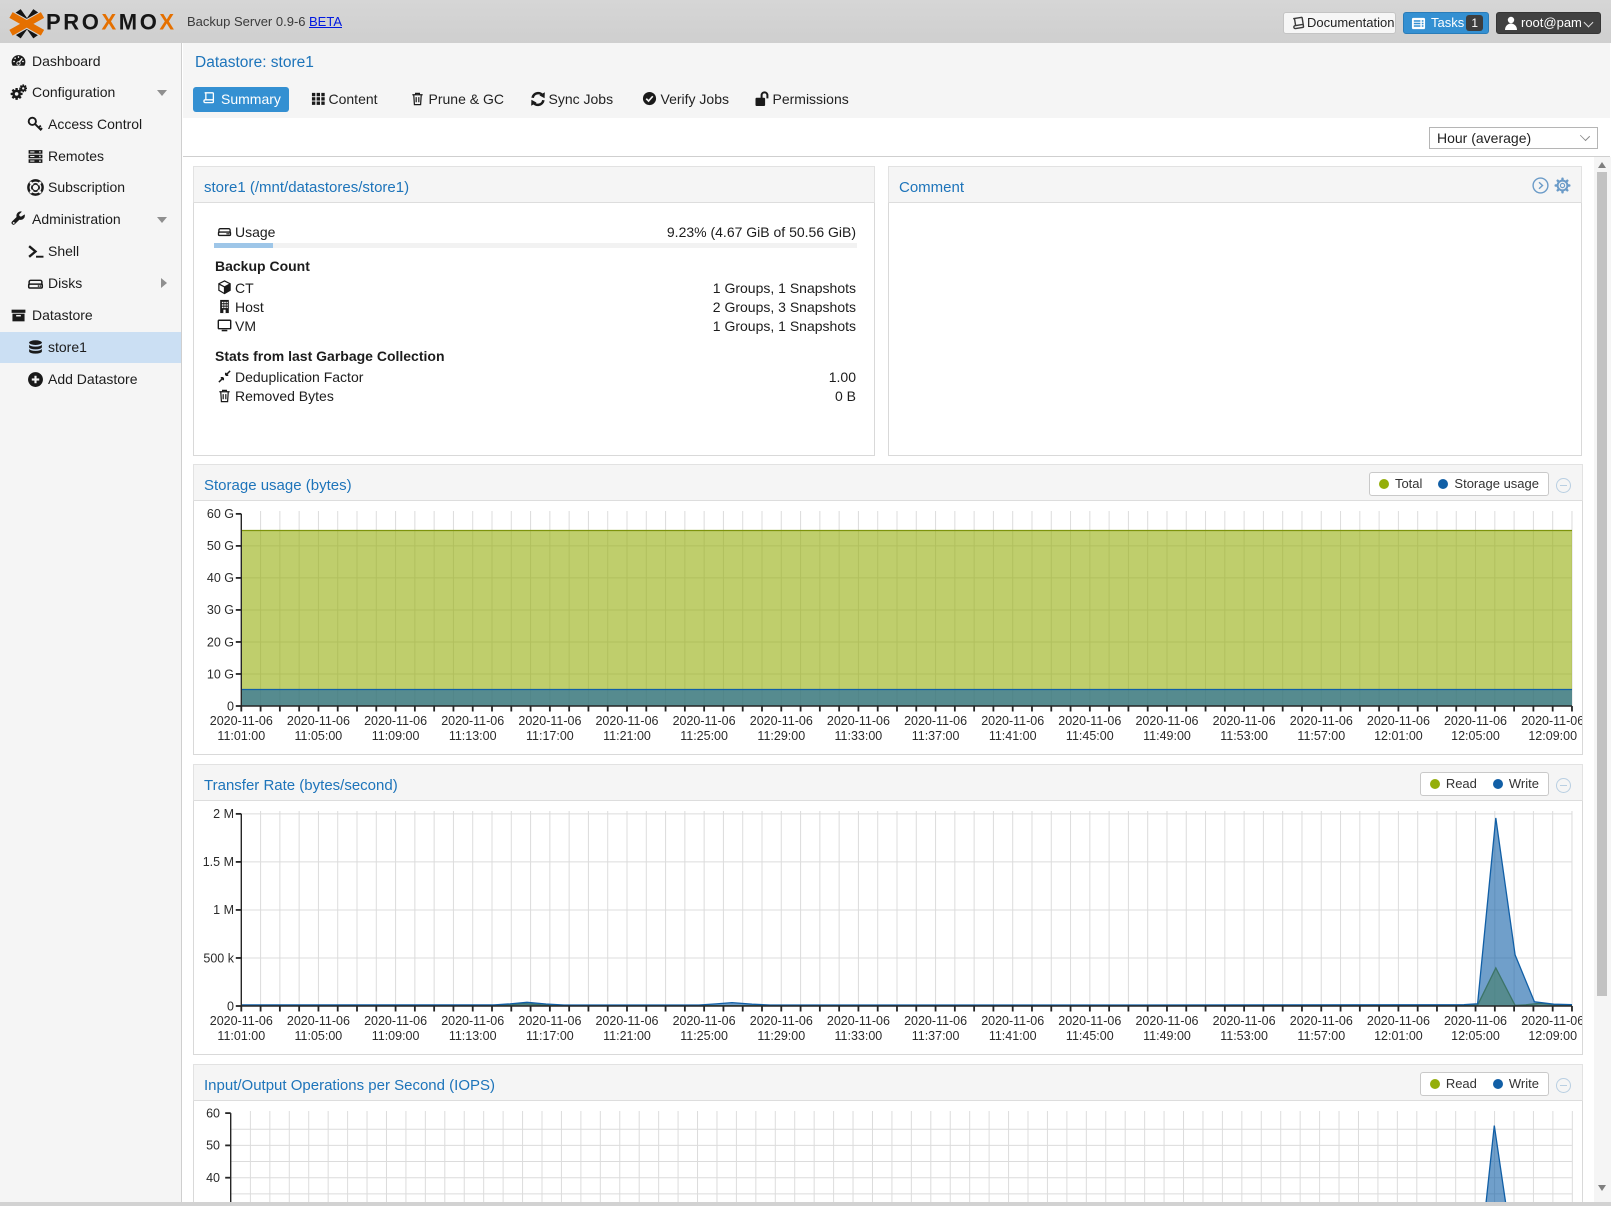 The width and height of the screenshot is (1611, 1206). What do you see at coordinates (220, 546) in the screenshot?
I see `svg-text: 50 G` at bounding box center [220, 546].